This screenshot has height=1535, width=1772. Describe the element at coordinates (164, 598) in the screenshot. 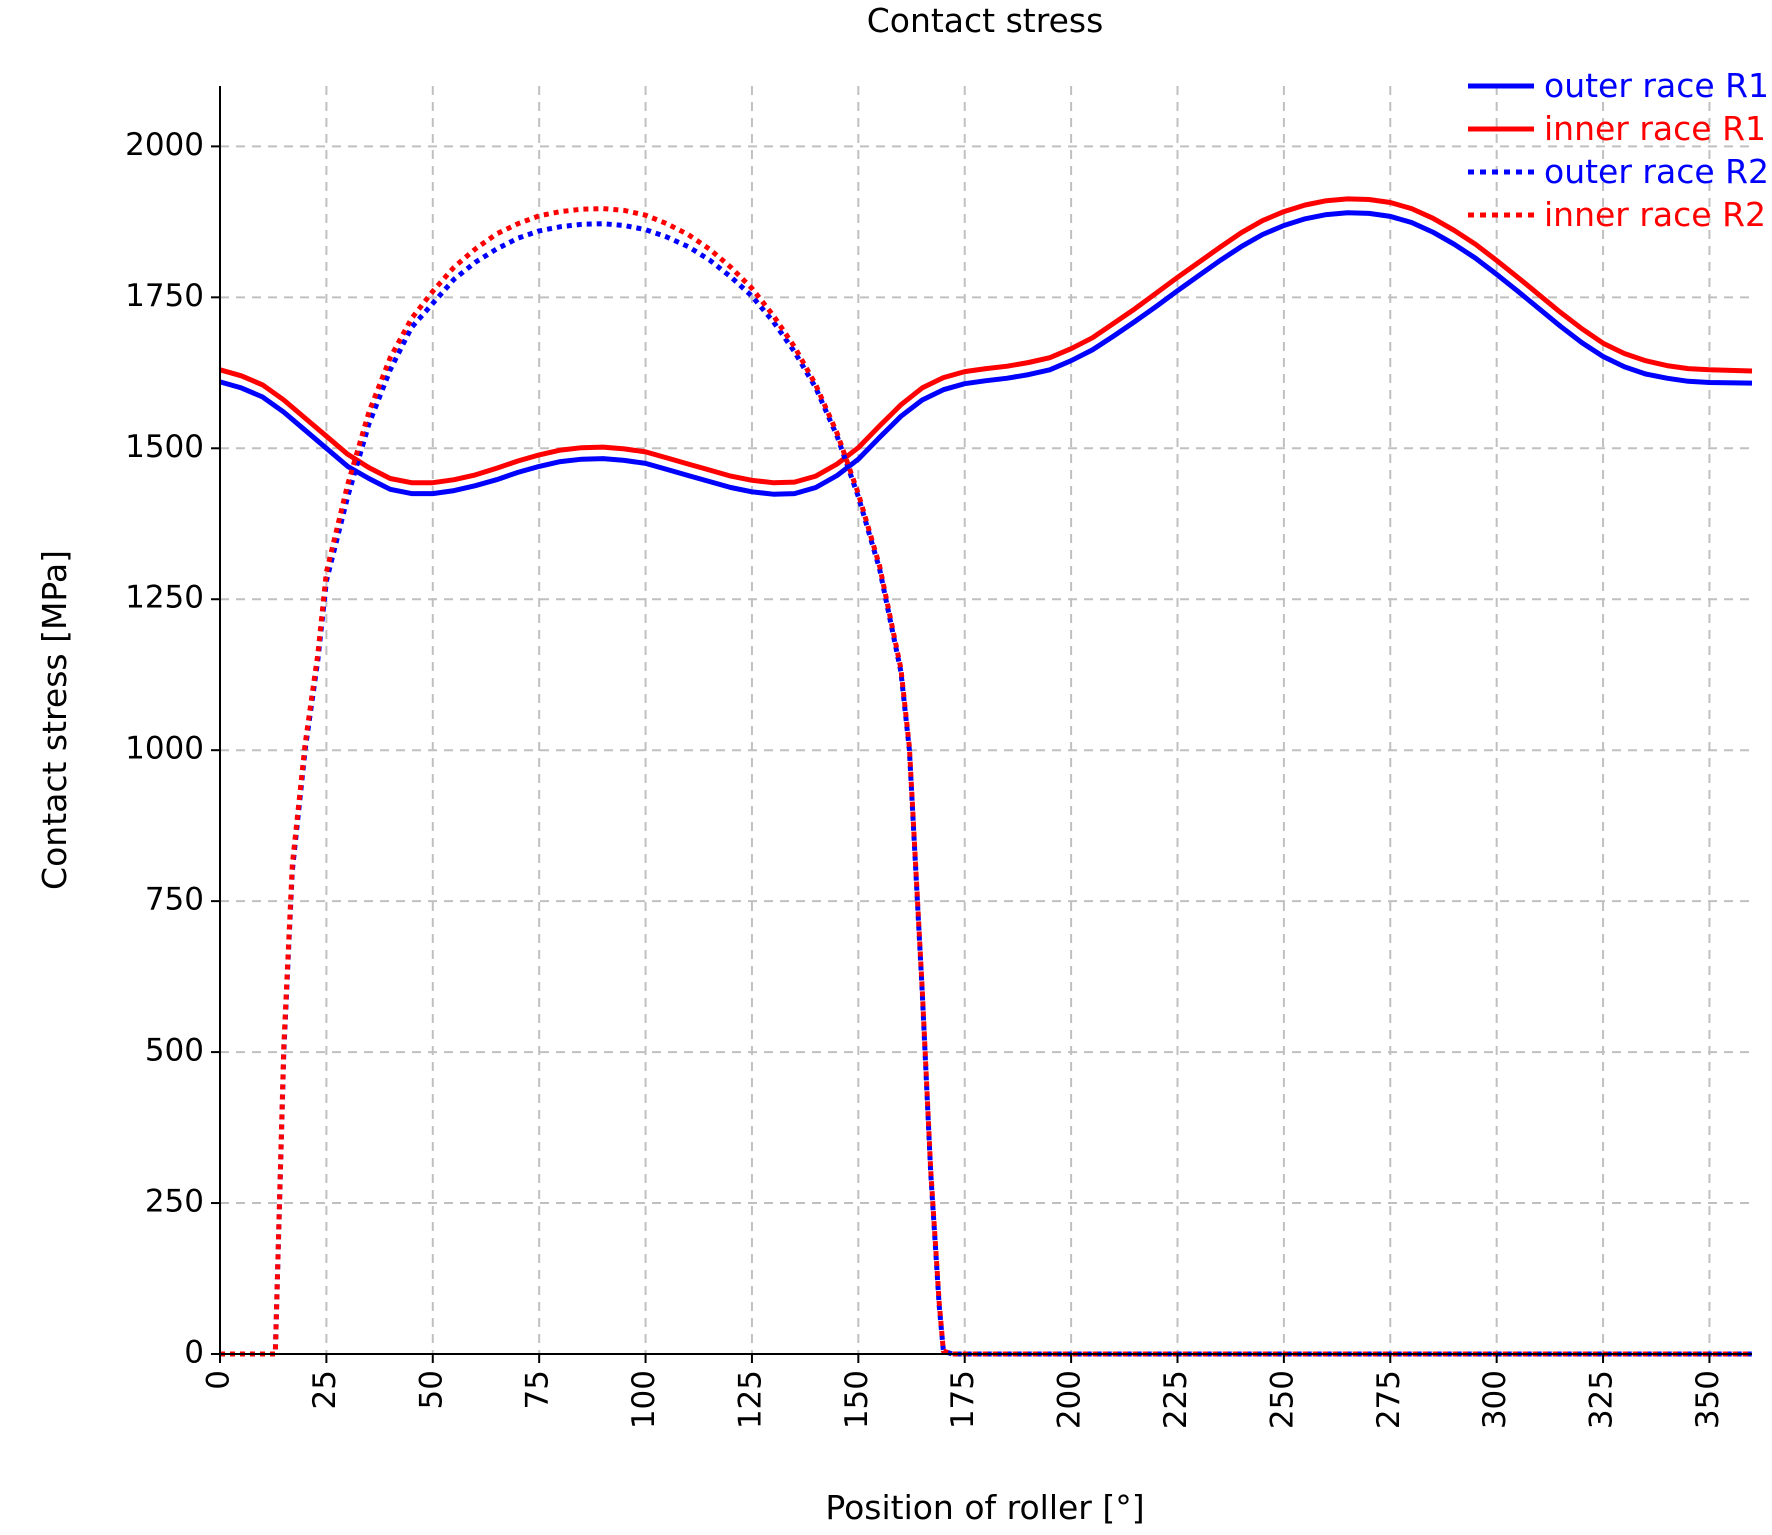

I see `y-tick-label: 1250` at that location.